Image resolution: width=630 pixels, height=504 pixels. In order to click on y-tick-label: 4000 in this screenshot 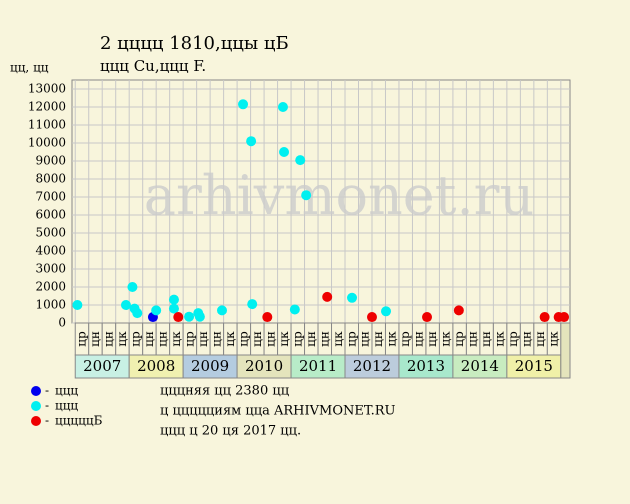, I will do `click(50, 251)`.